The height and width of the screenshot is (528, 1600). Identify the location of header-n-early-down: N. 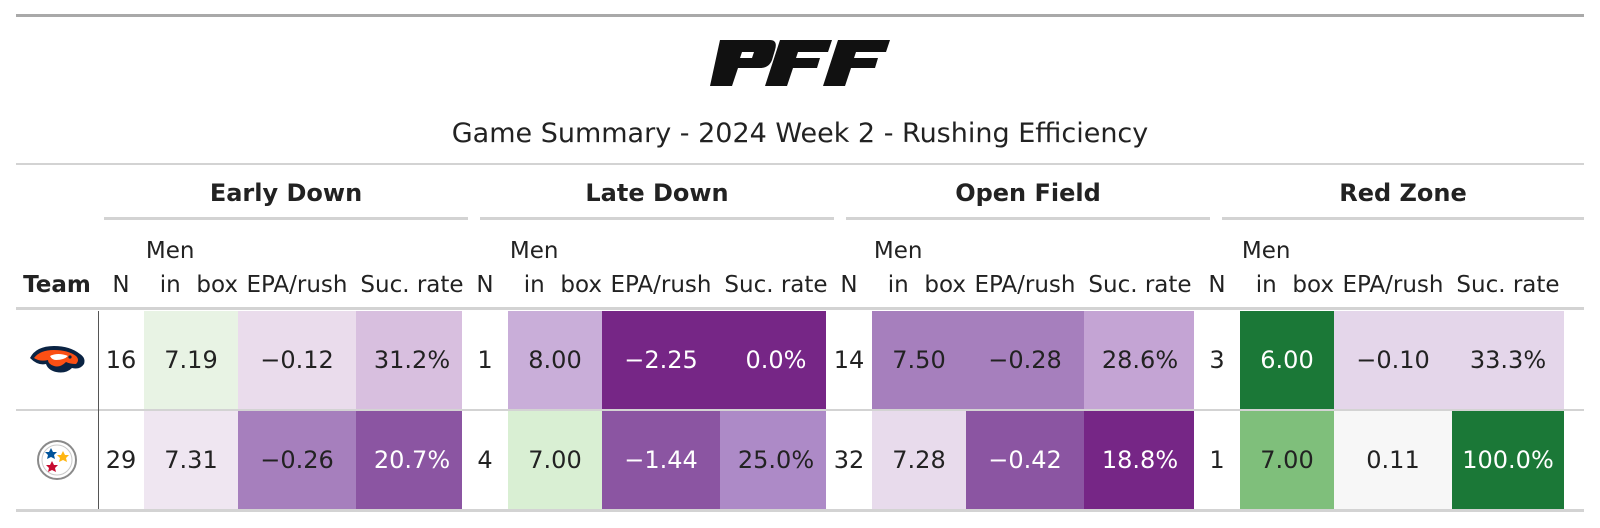
(121, 285).